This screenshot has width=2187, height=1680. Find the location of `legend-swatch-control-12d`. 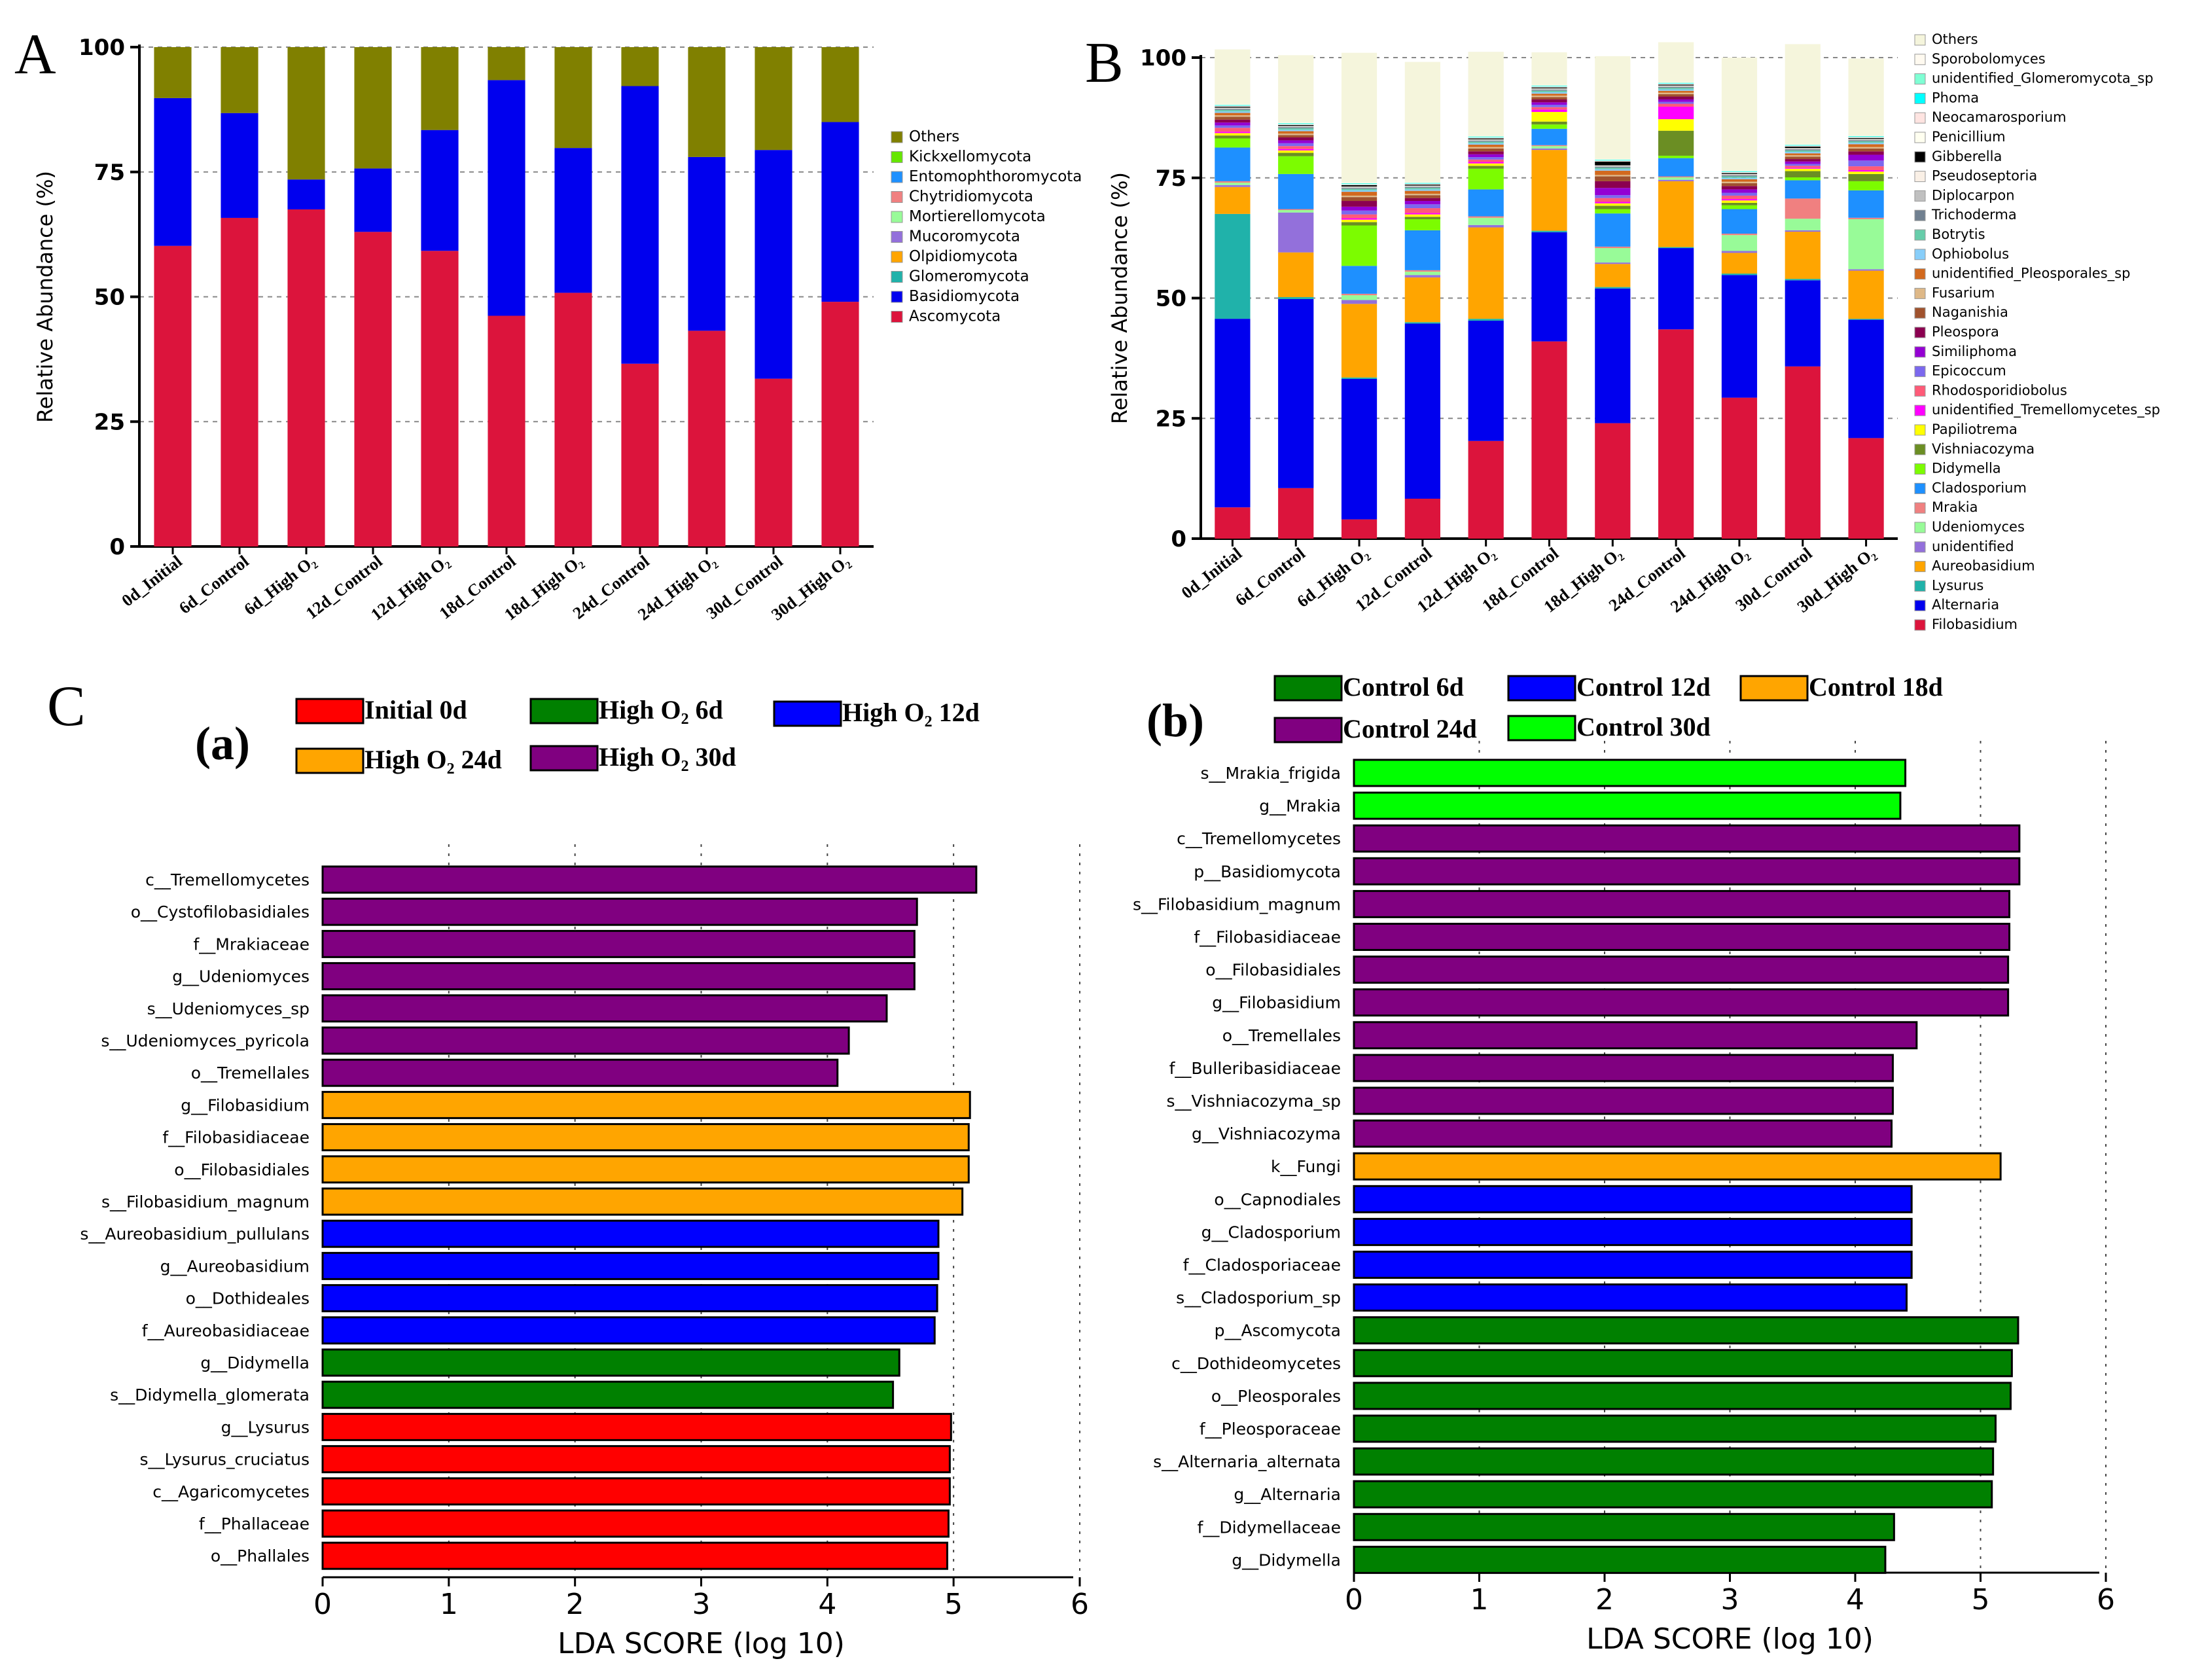

legend-swatch-control-12d is located at coordinates (1541, 688).